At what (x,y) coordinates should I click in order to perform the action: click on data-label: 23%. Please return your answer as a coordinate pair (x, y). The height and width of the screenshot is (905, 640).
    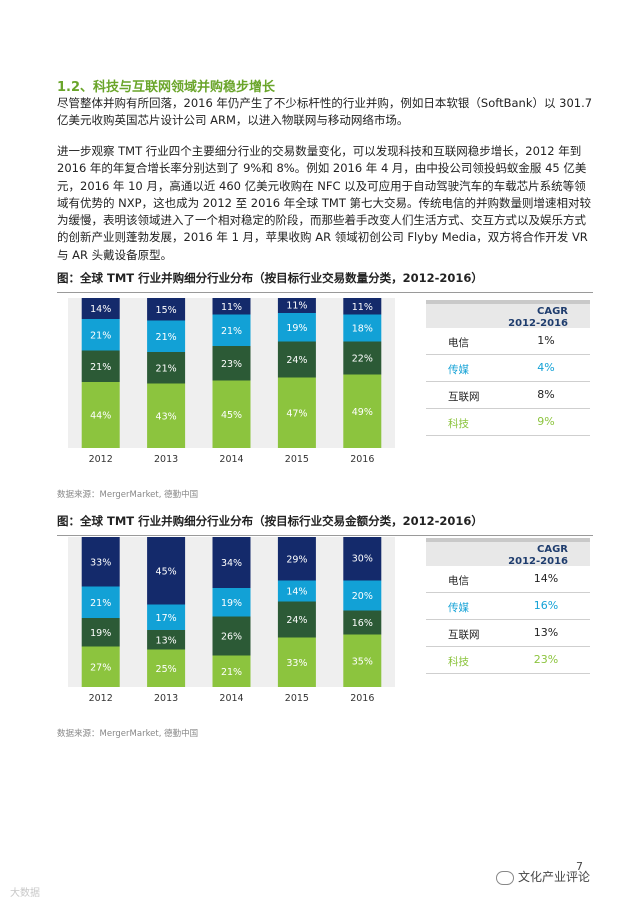
    Looking at the image, I should click on (231, 364).